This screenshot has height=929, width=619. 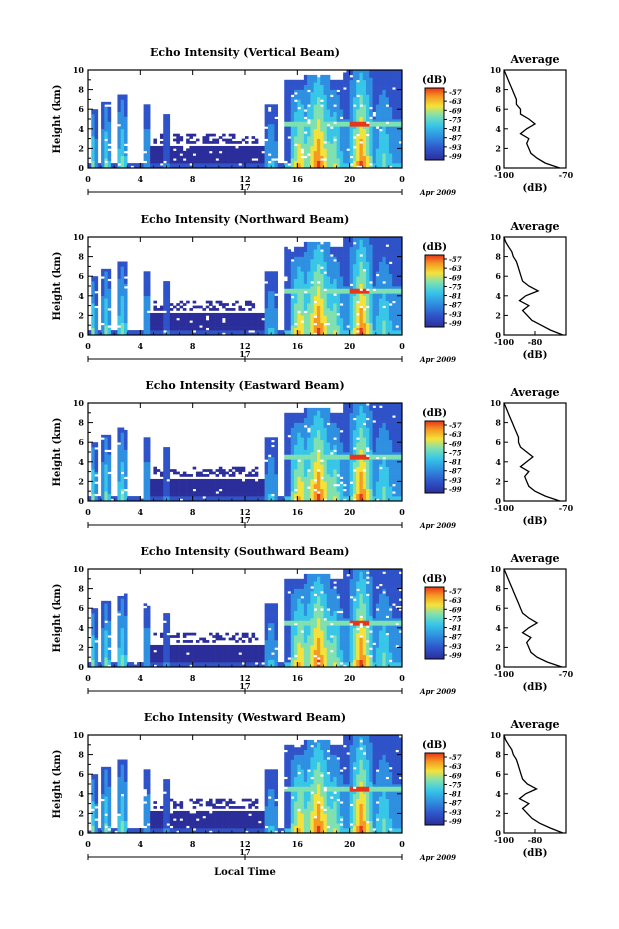 I want to click on average-y-tick-label: 10, so click(x=496, y=70).